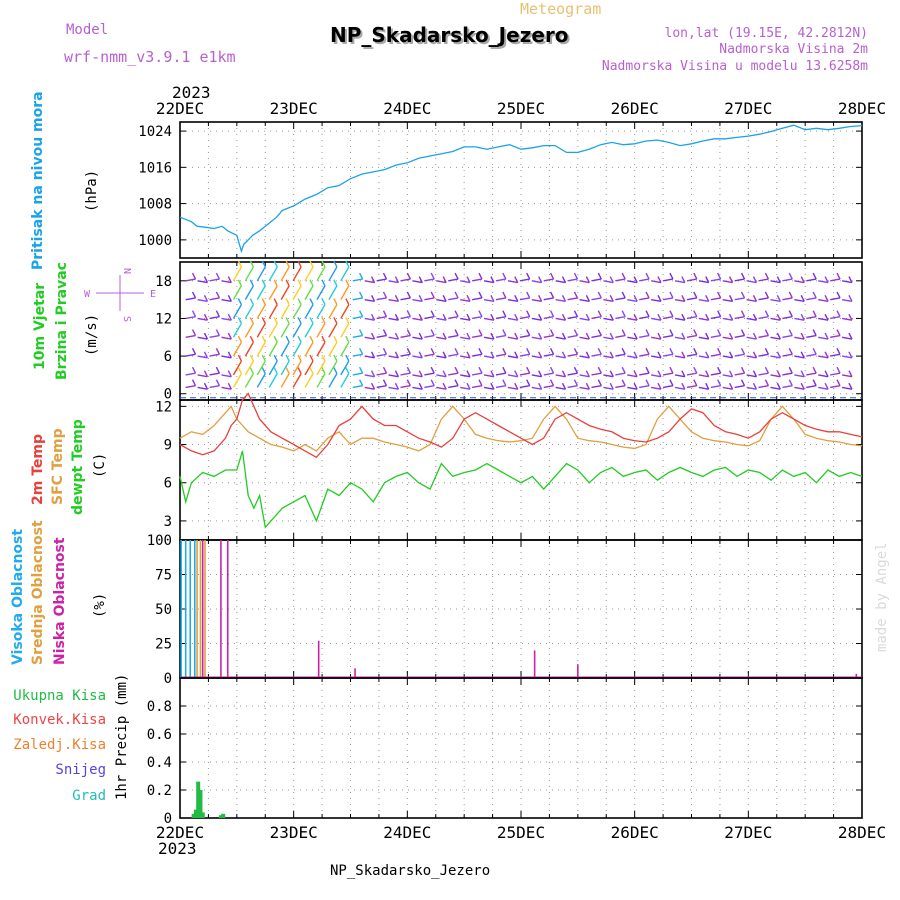 The height and width of the screenshot is (900, 900). What do you see at coordinates (159, 791) in the screenshot?
I see `precip-ytick-label: 0.2` at bounding box center [159, 791].